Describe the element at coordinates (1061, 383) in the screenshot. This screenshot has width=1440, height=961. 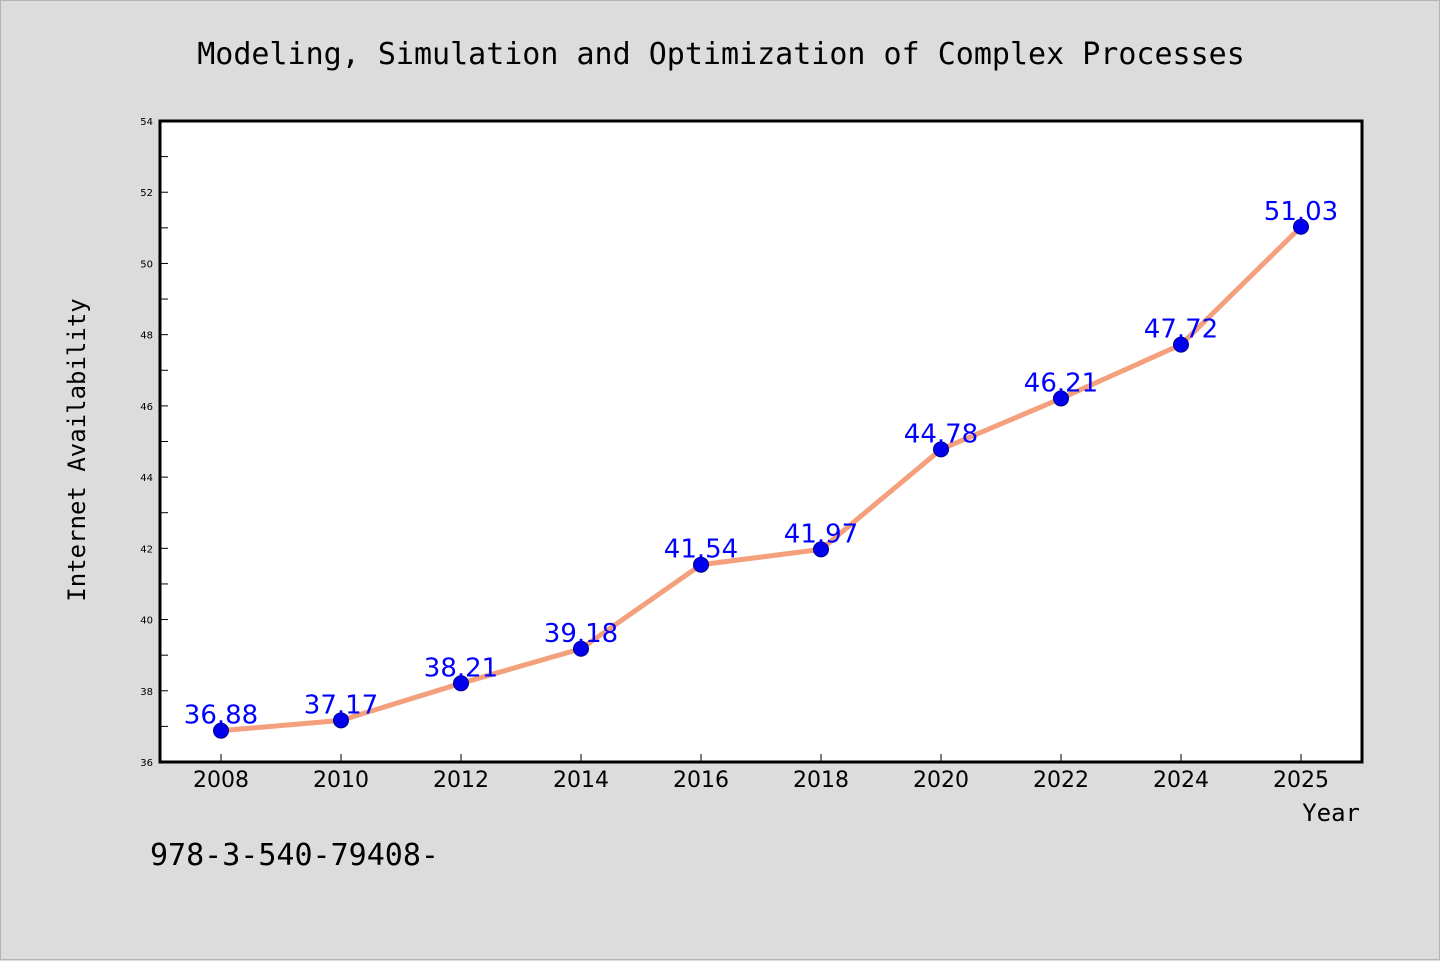
I see `data-label: 46.21` at that location.